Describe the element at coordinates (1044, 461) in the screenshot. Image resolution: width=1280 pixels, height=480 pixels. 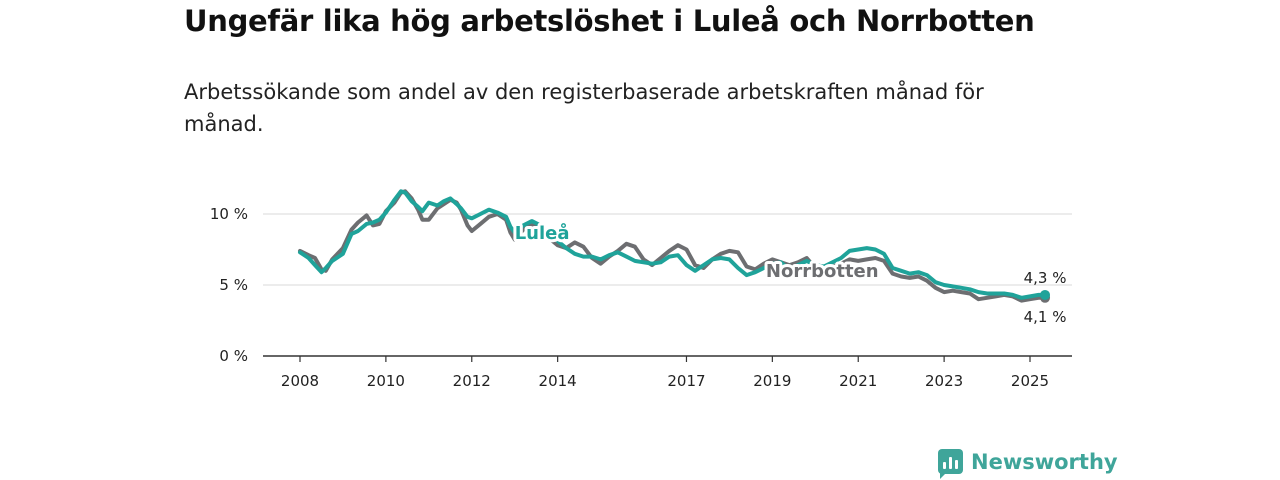
I see `brand-name: Newsworthy` at that location.